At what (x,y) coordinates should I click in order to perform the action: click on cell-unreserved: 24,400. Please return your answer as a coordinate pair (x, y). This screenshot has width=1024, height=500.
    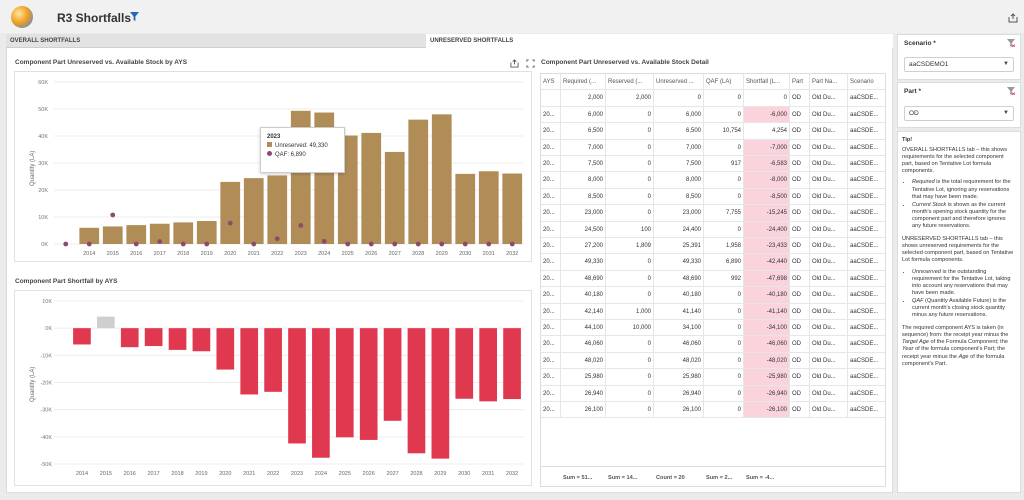
    Looking at the image, I should click on (679, 229).